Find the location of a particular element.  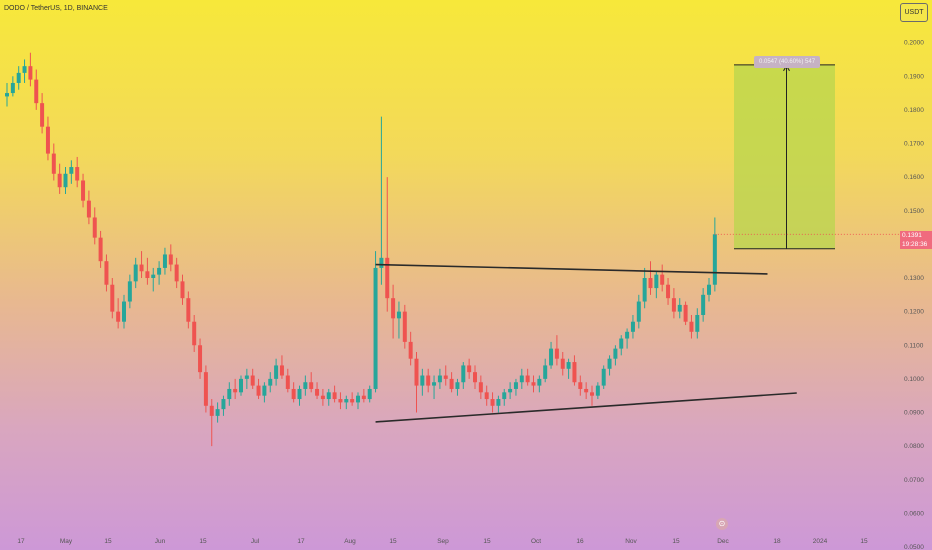

y-tick-label: 0.1800 is located at coordinates (914, 110).